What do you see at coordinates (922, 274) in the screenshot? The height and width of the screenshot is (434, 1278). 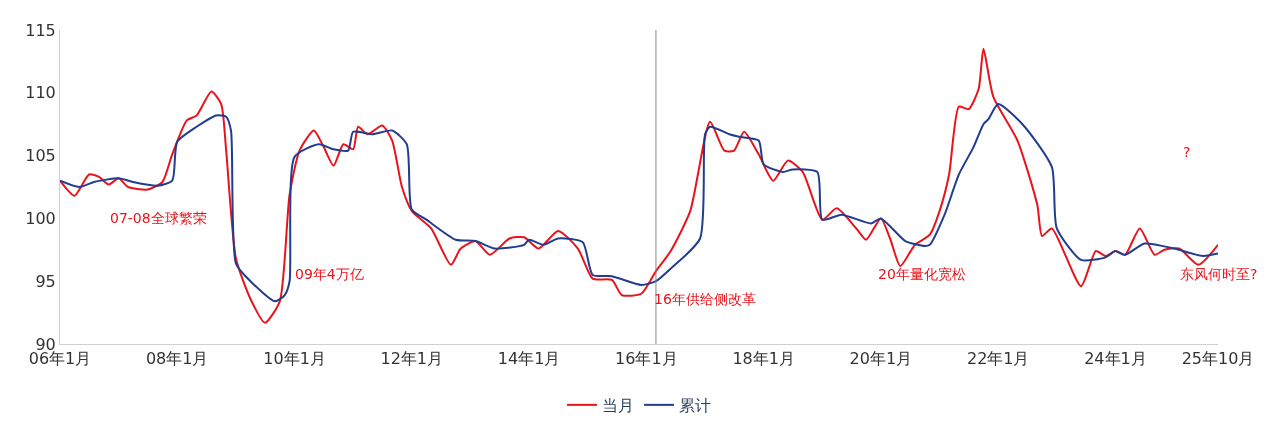 I see `annotation: 20年量化宽松` at bounding box center [922, 274].